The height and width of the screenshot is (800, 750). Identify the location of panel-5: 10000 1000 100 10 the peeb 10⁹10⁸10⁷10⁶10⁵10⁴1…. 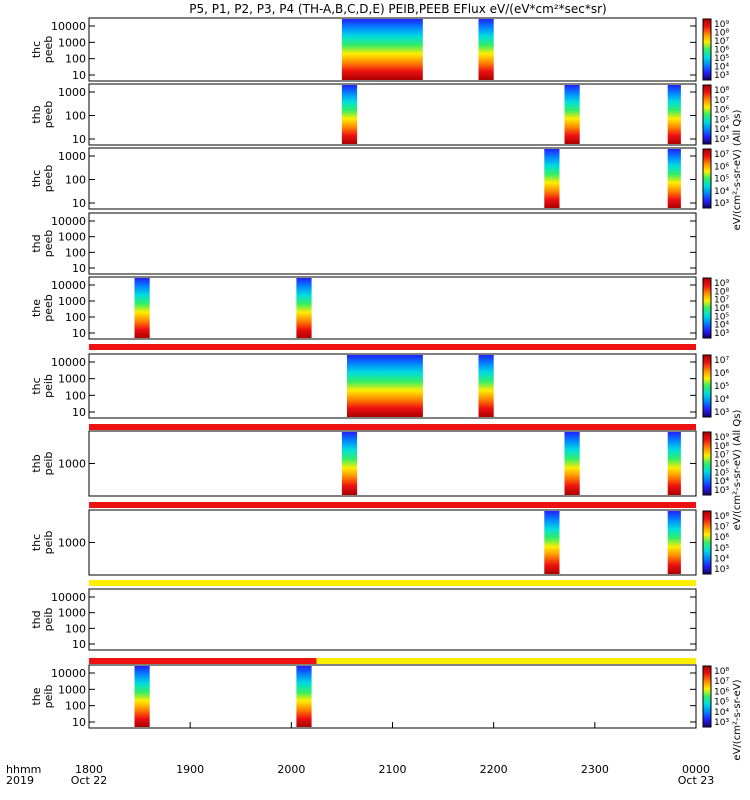
(379, 308).